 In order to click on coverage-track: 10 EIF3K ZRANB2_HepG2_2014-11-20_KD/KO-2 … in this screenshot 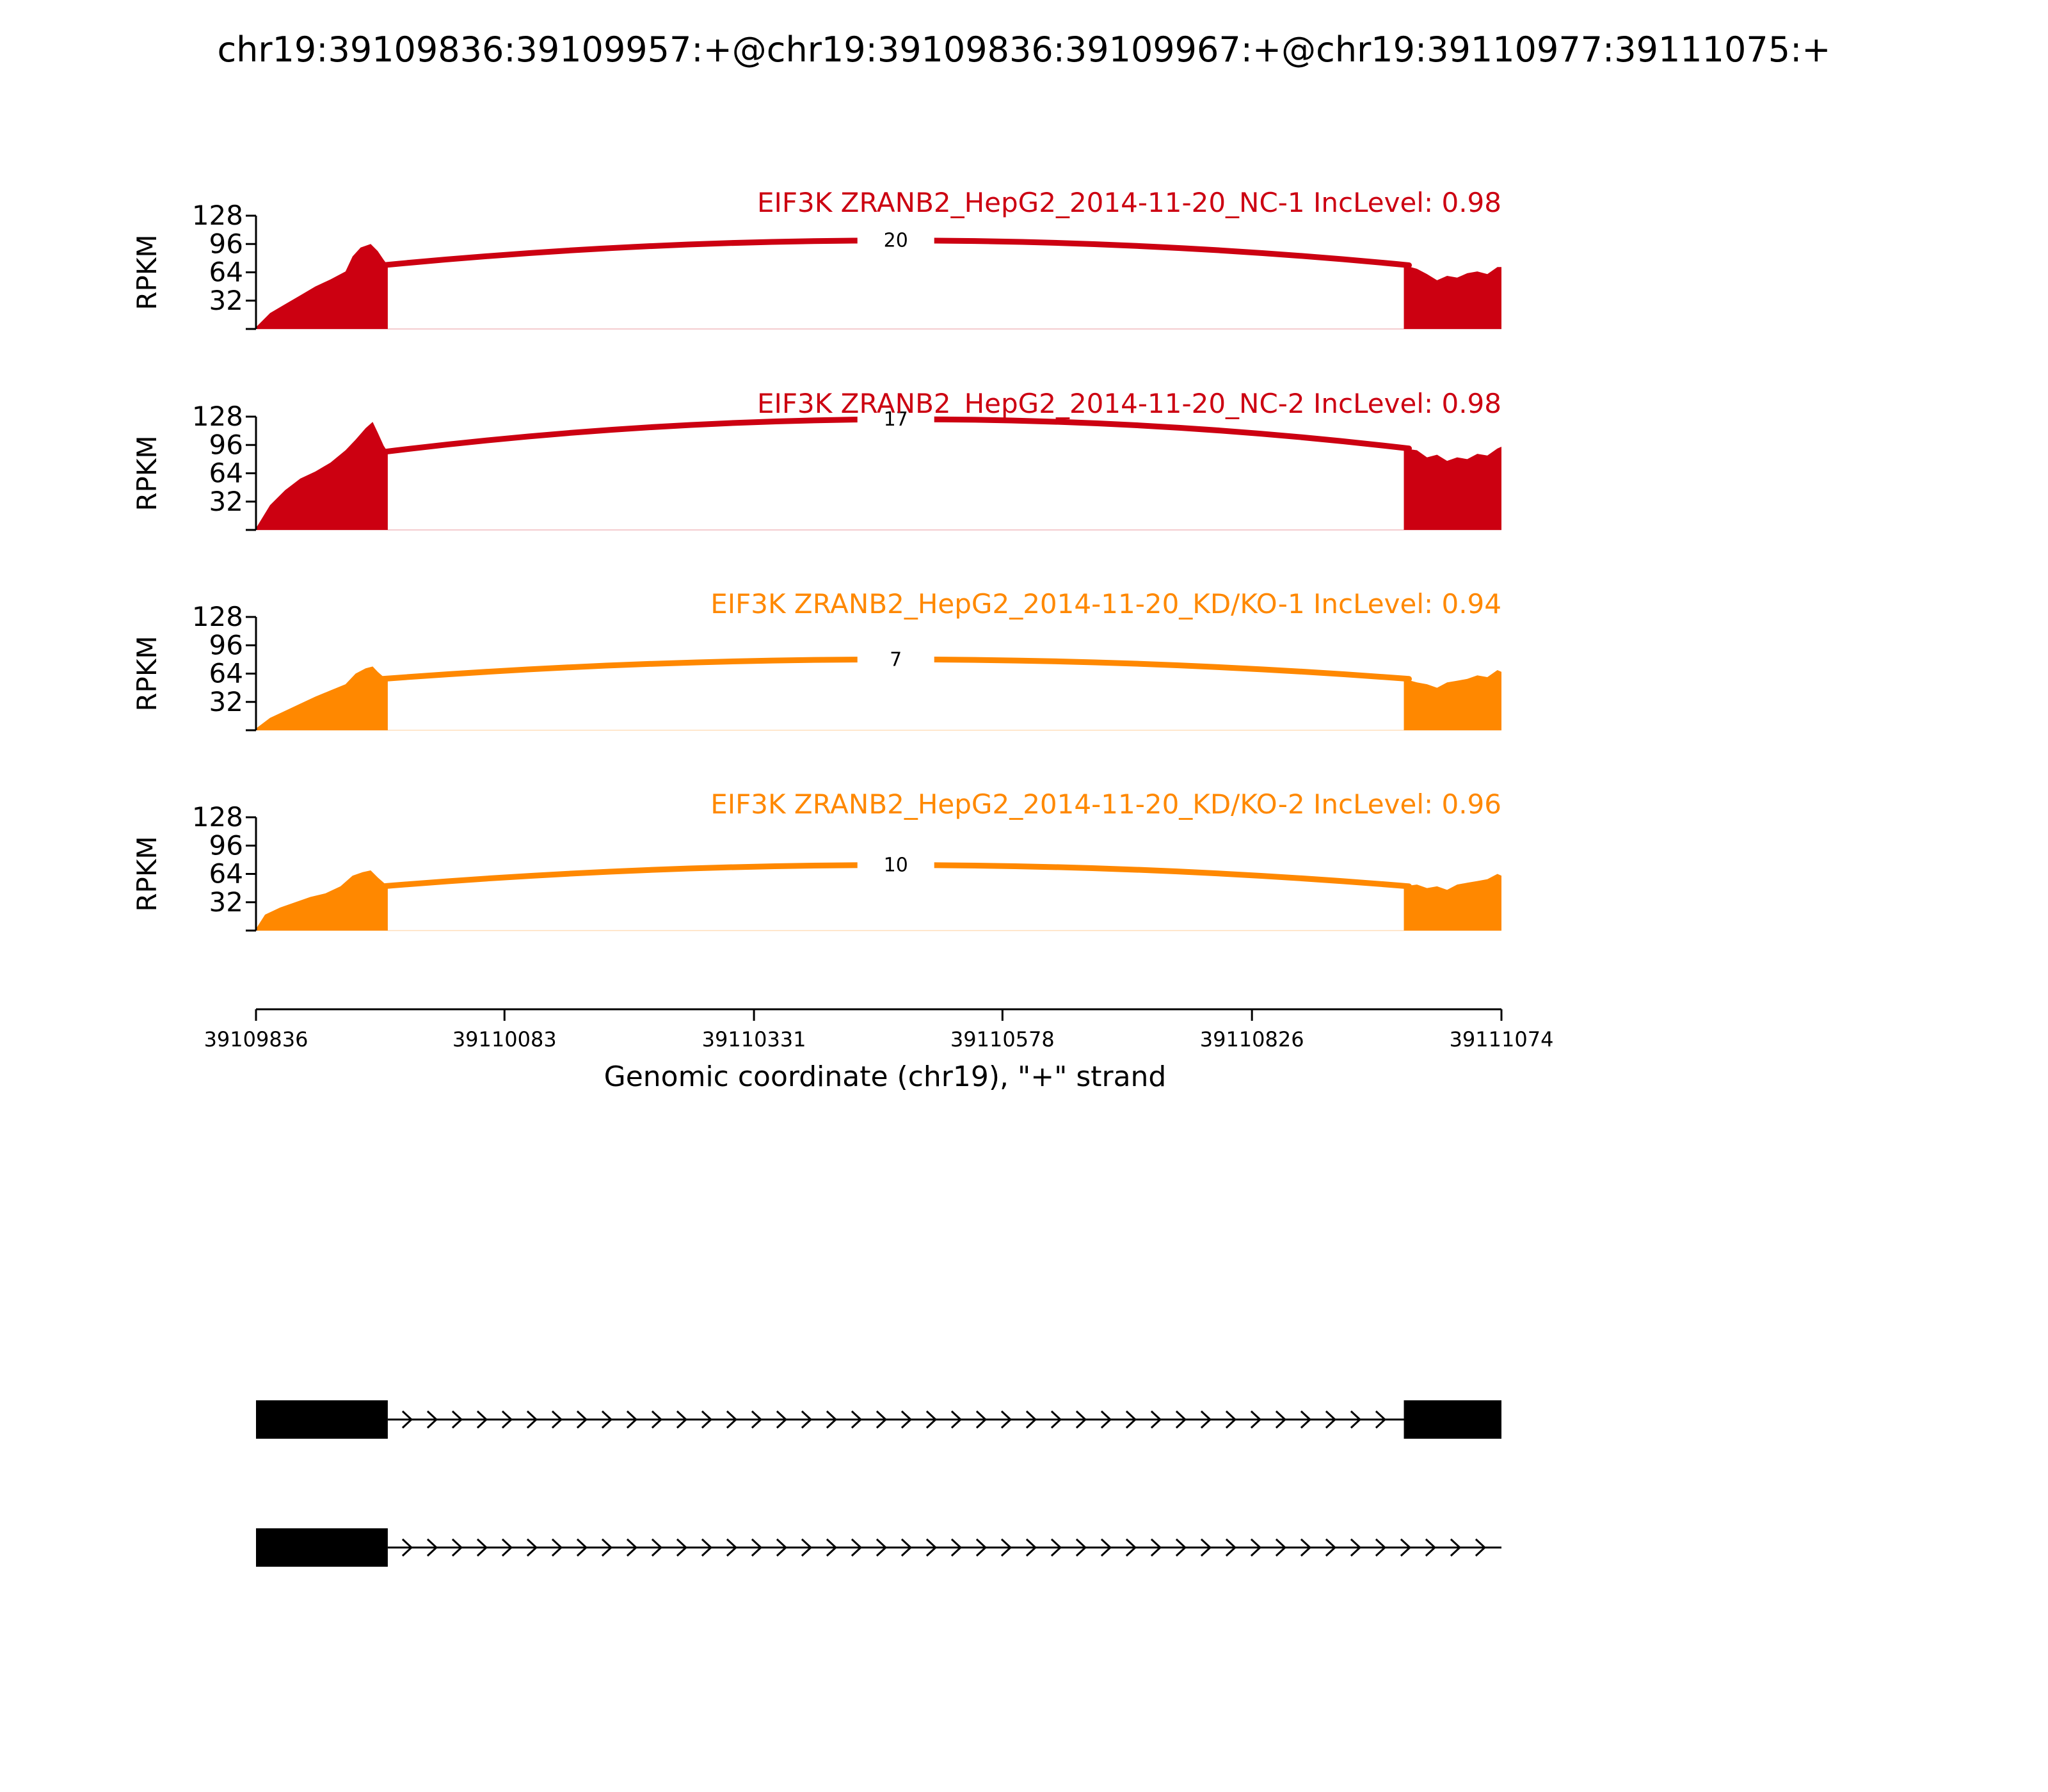, I will do `click(816, 860)`.